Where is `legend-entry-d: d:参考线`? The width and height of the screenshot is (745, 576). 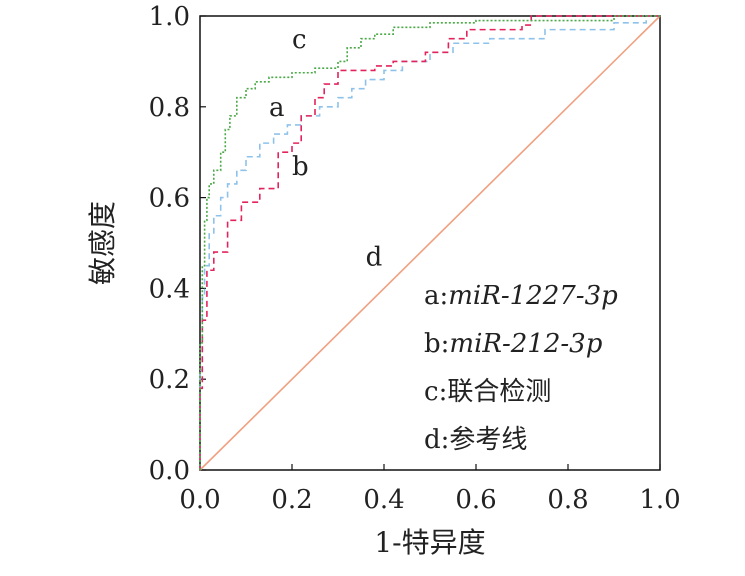 legend-entry-d: d:参考线 is located at coordinates (475, 440).